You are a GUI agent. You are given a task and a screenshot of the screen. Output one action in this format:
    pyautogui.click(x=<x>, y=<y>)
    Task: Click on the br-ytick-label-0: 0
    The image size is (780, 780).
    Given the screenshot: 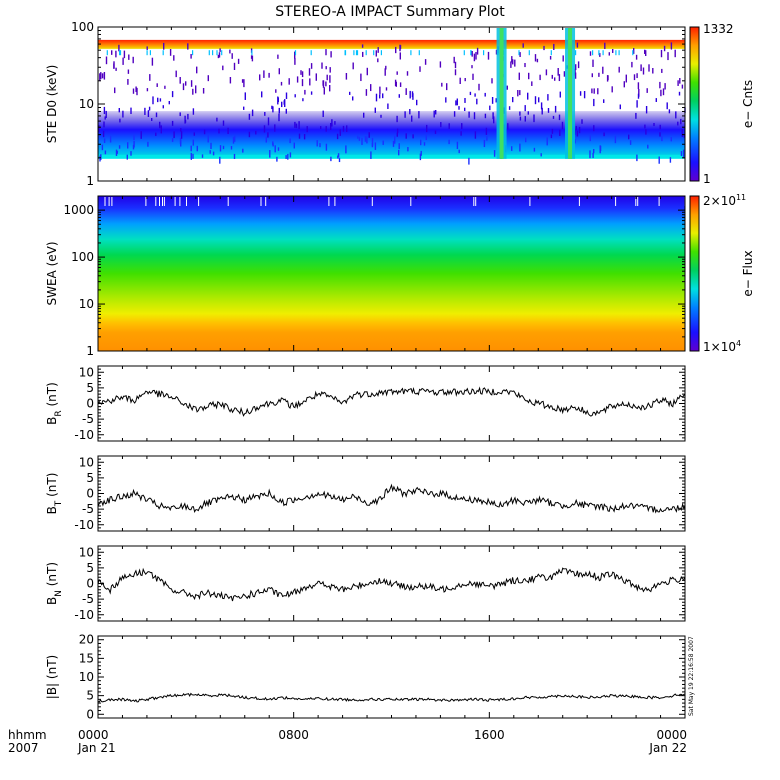 What is the action you would take?
    pyautogui.click(x=90, y=404)
    